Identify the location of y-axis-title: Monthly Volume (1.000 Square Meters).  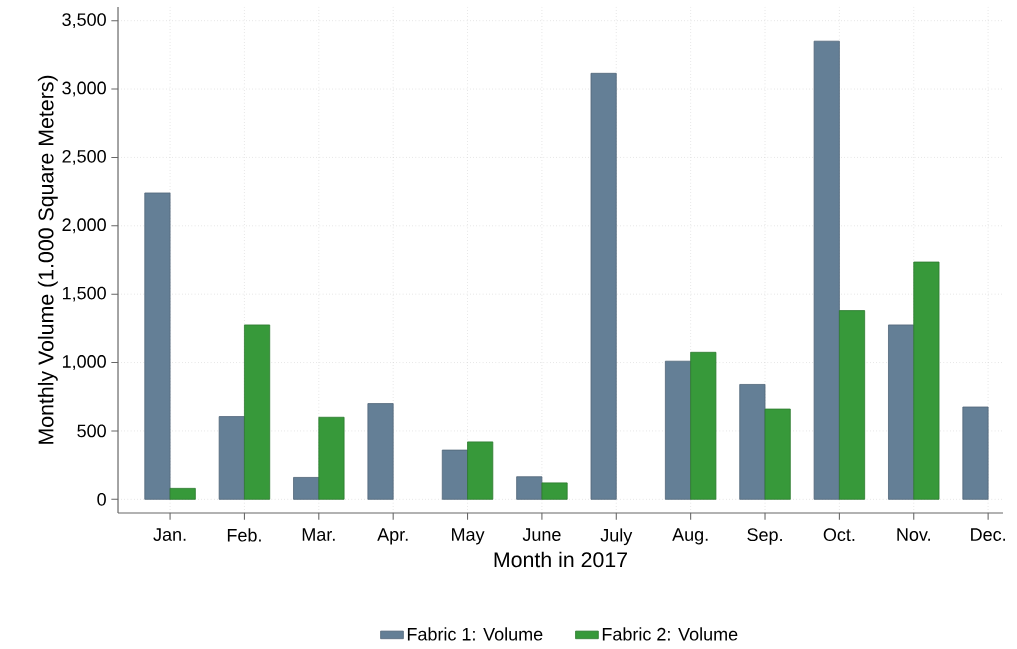
(47, 259).